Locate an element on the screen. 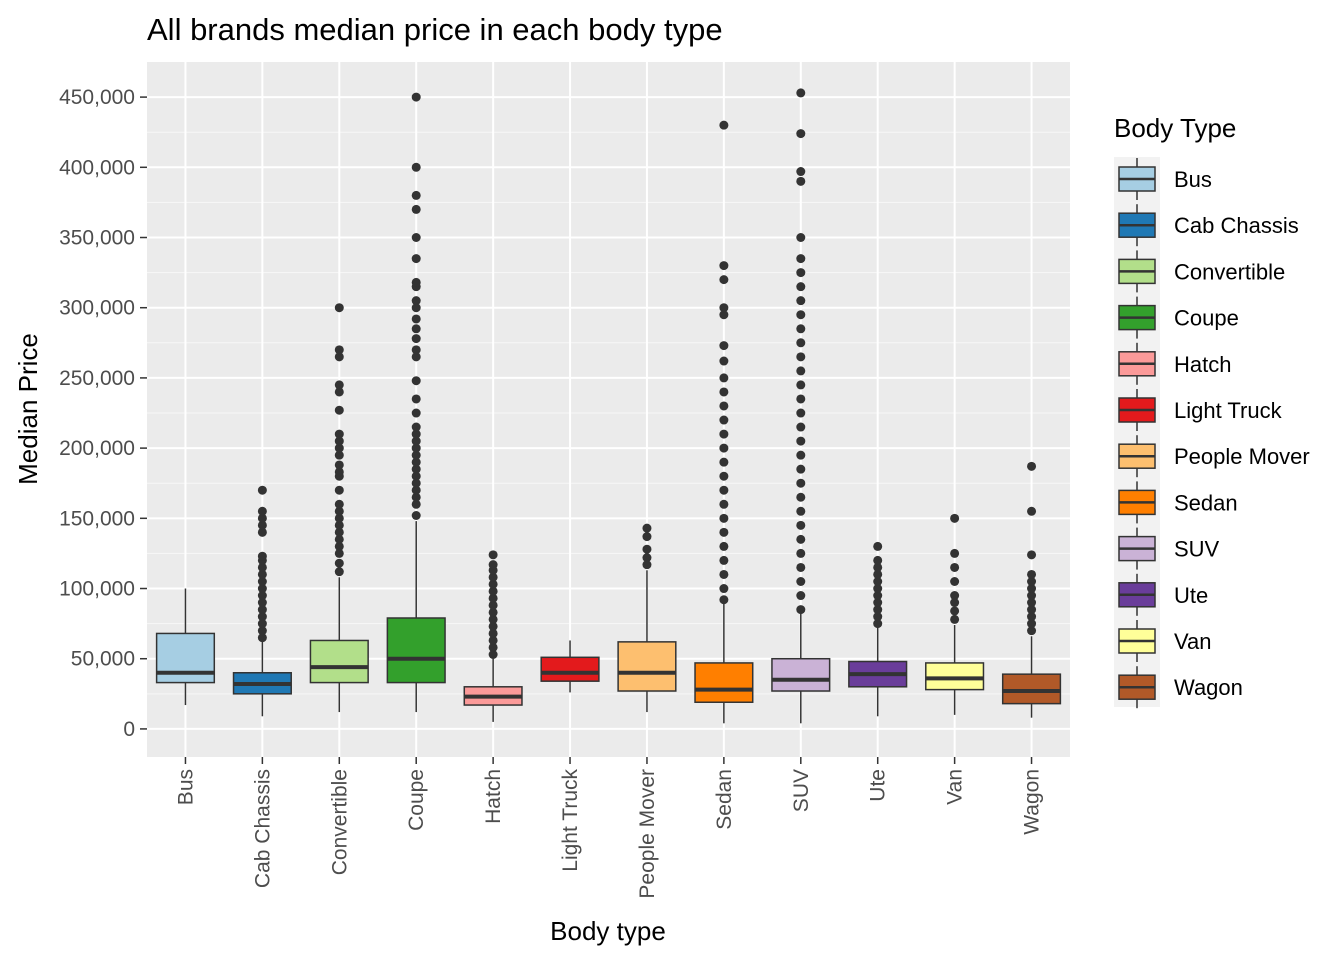  legend-item-coupe: Coupe is located at coordinates (1178, 317).